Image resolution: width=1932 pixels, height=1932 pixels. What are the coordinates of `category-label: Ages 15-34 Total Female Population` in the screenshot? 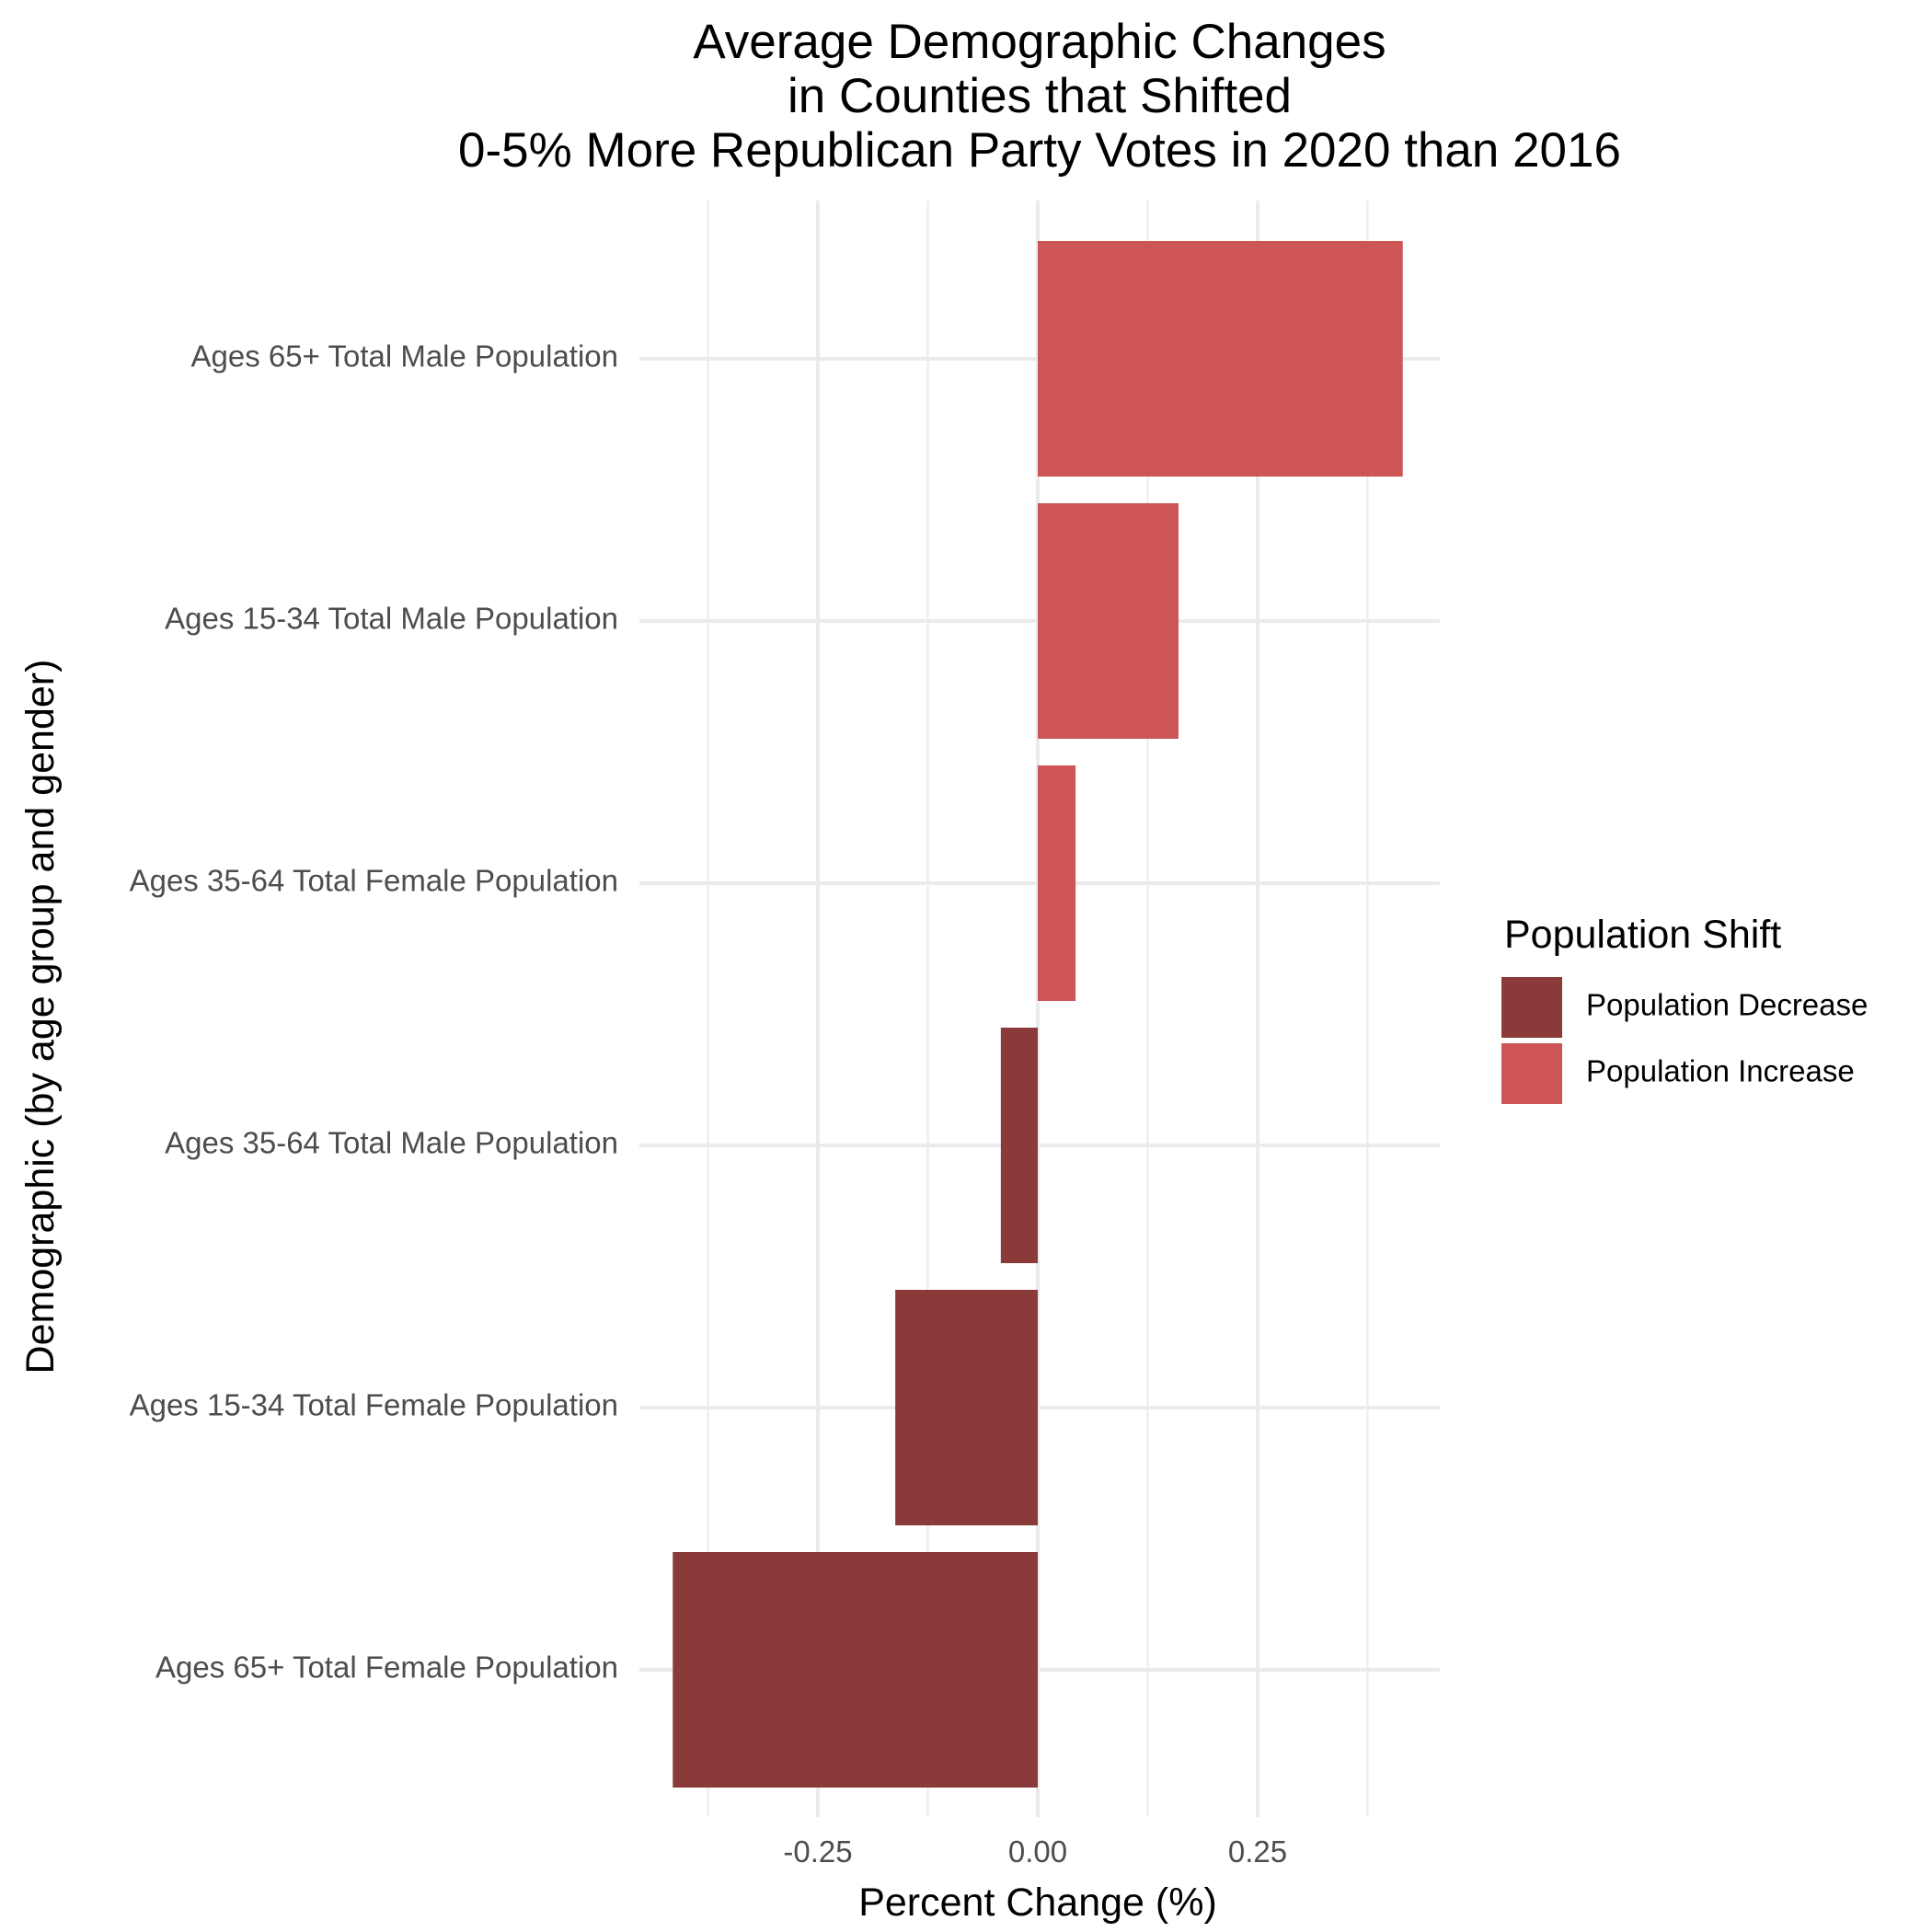 It's located at (374, 1405).